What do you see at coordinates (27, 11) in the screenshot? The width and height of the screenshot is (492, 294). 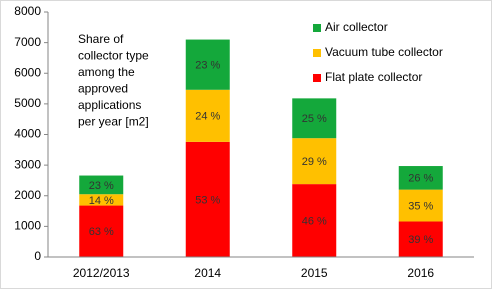 I see `y-tick-label: 8000` at bounding box center [27, 11].